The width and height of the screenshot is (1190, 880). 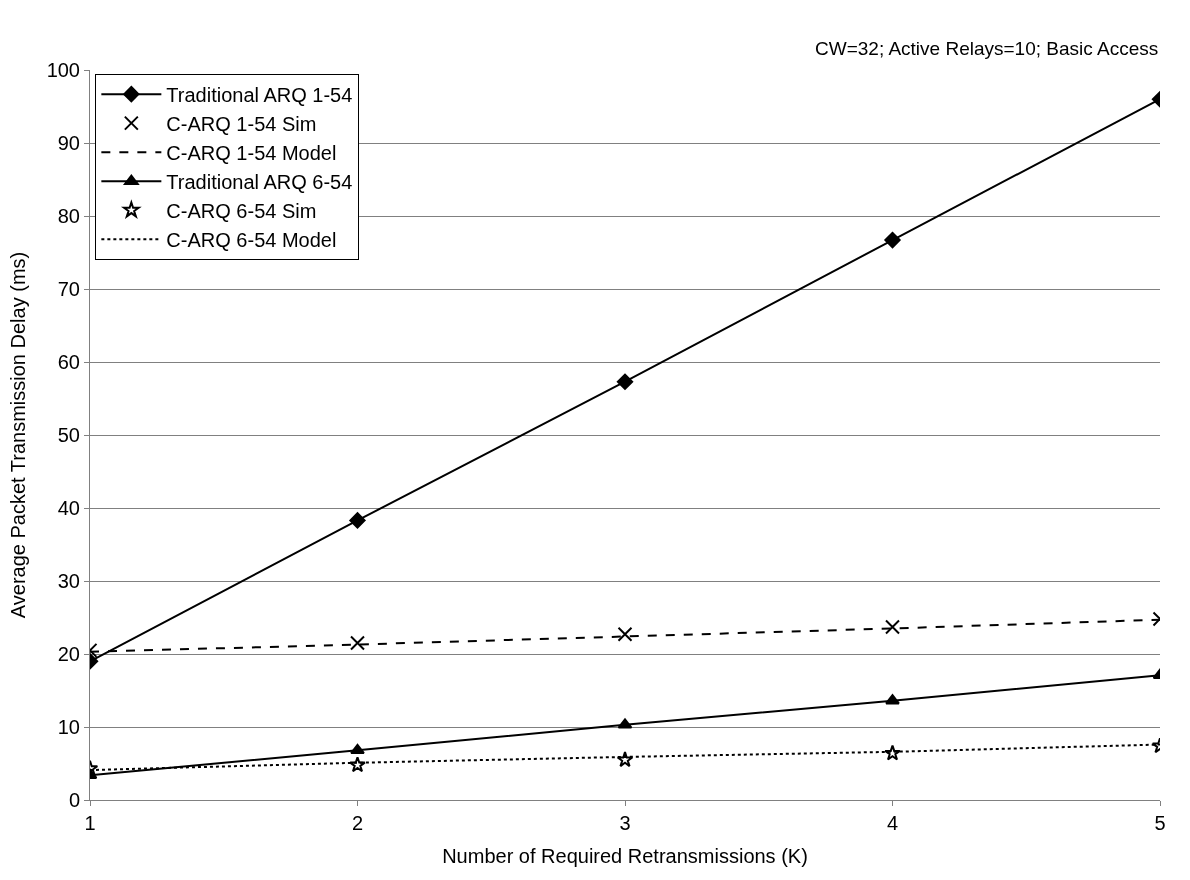 I want to click on legend-label: Traditional ARQ 1-54, so click(x=259, y=94).